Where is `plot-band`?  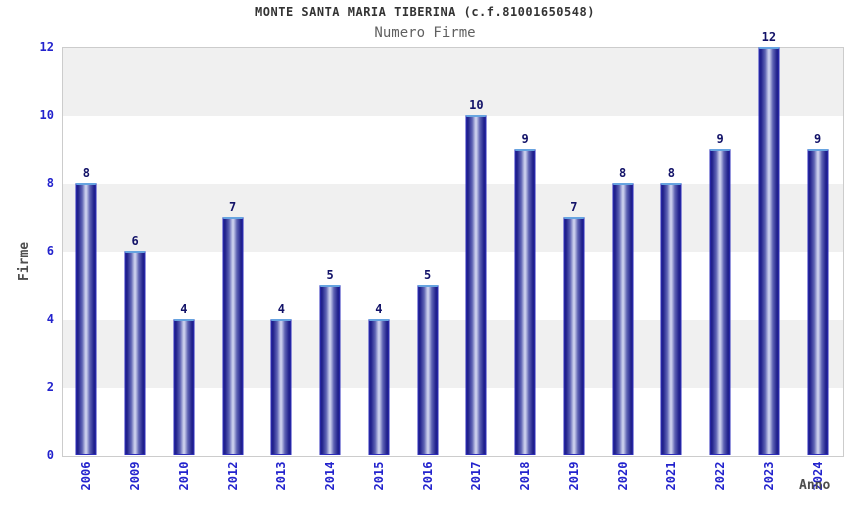 plot-band is located at coordinates (453, 82).